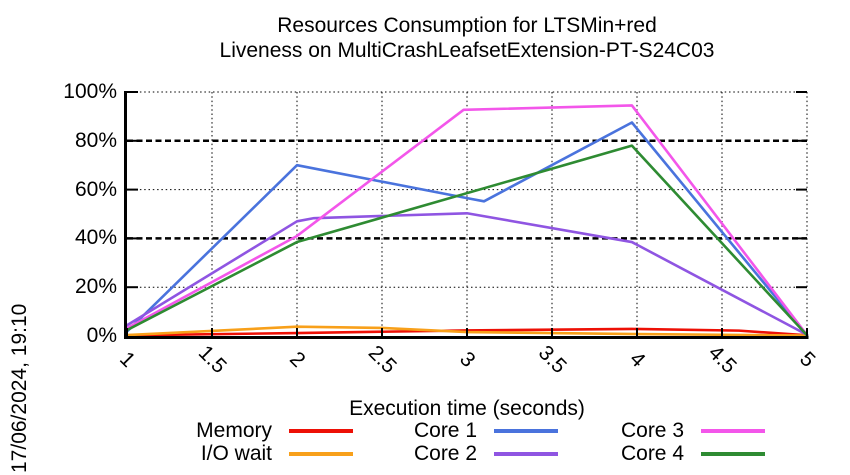 The width and height of the screenshot is (850, 475). Describe the element at coordinates (95, 238) in the screenshot. I see `y-tick-label: 40%` at that location.